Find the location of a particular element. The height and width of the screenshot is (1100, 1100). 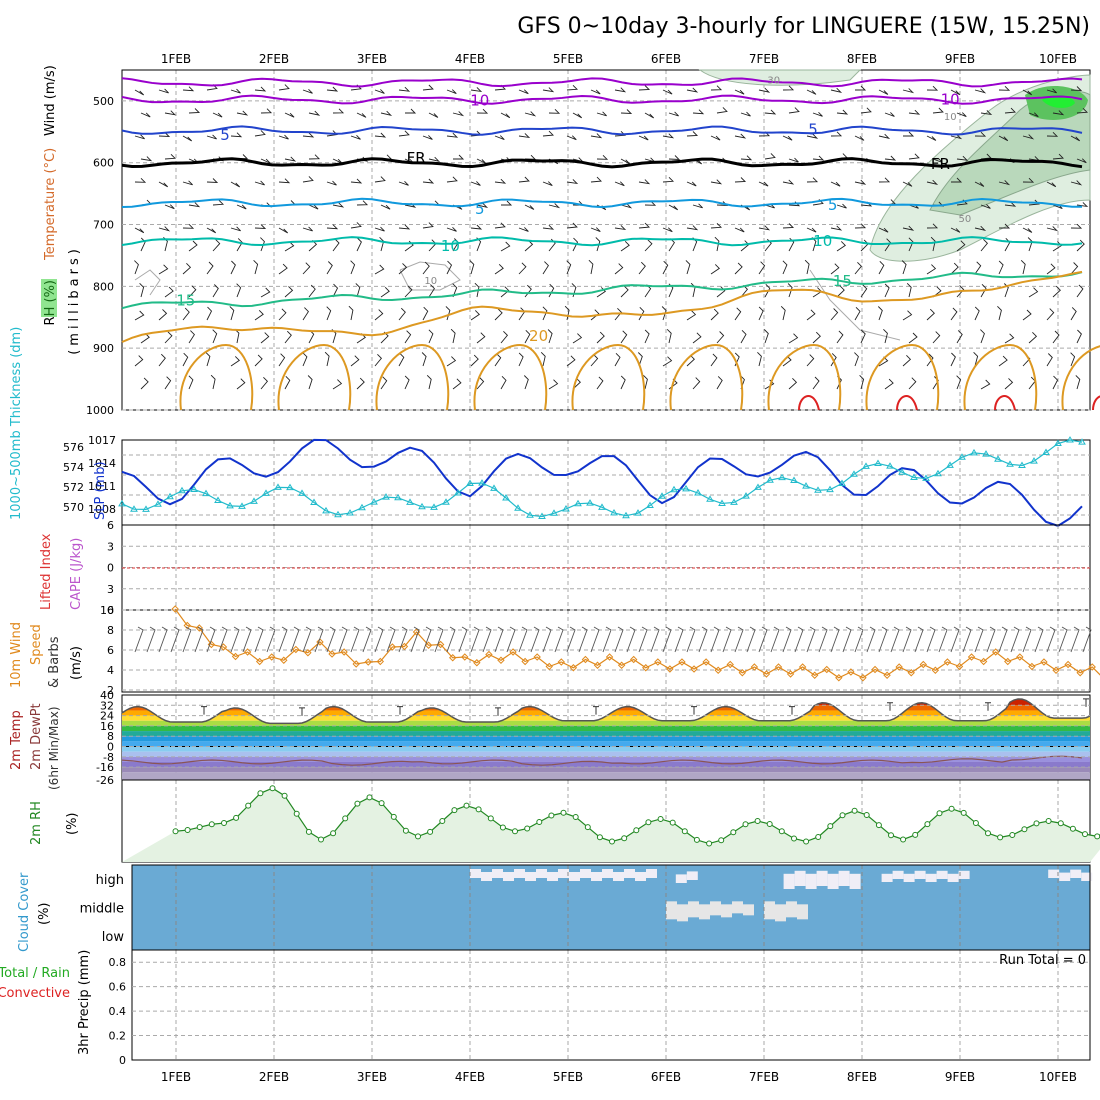

minmax-ylabel: (6hr Min/Max) is located at coordinates (54, 749).